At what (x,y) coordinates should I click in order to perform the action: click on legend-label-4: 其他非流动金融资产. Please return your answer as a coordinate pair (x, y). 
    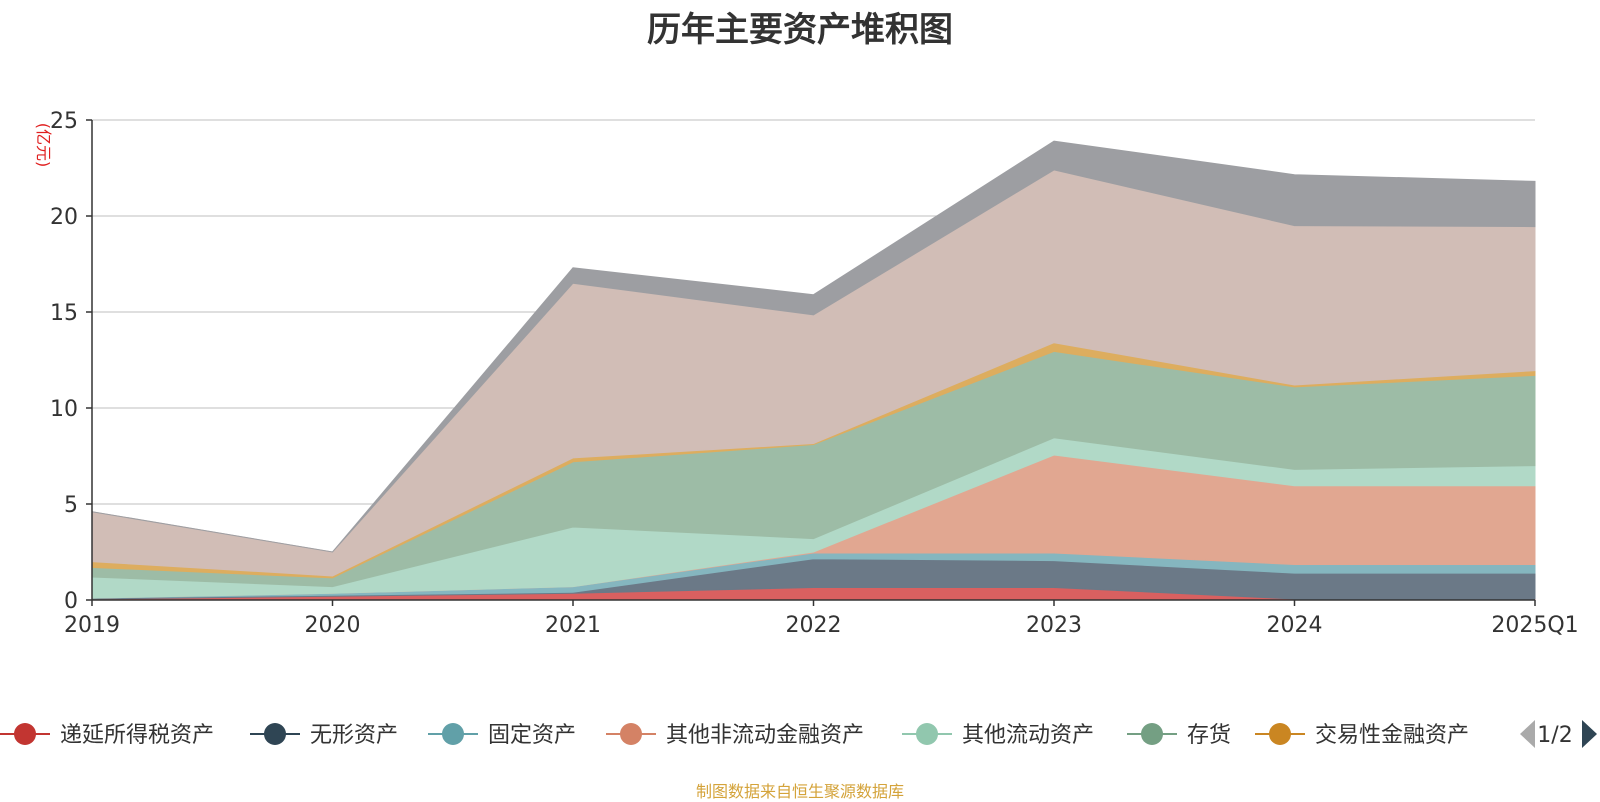
    Looking at the image, I should click on (765, 735).